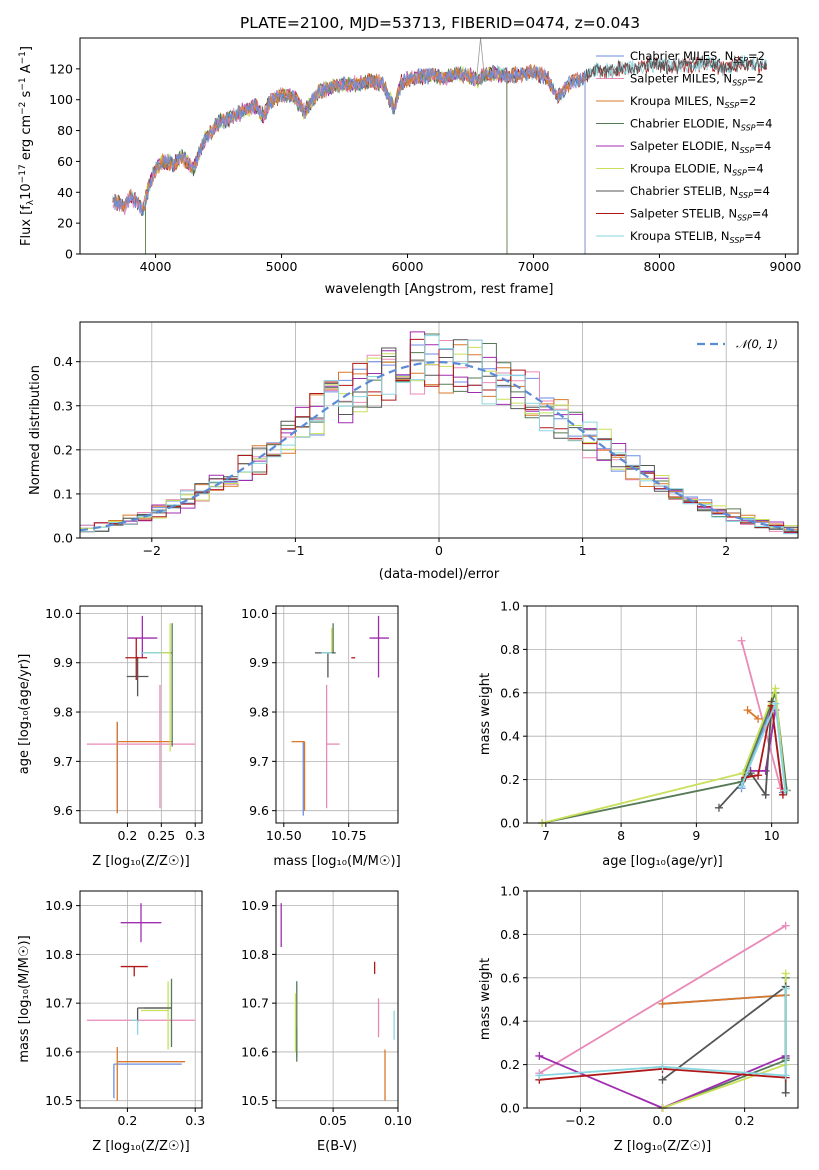  What do you see at coordinates (63, 538) in the screenshot?
I see `residuals-ytick-label: 0.0` at bounding box center [63, 538].